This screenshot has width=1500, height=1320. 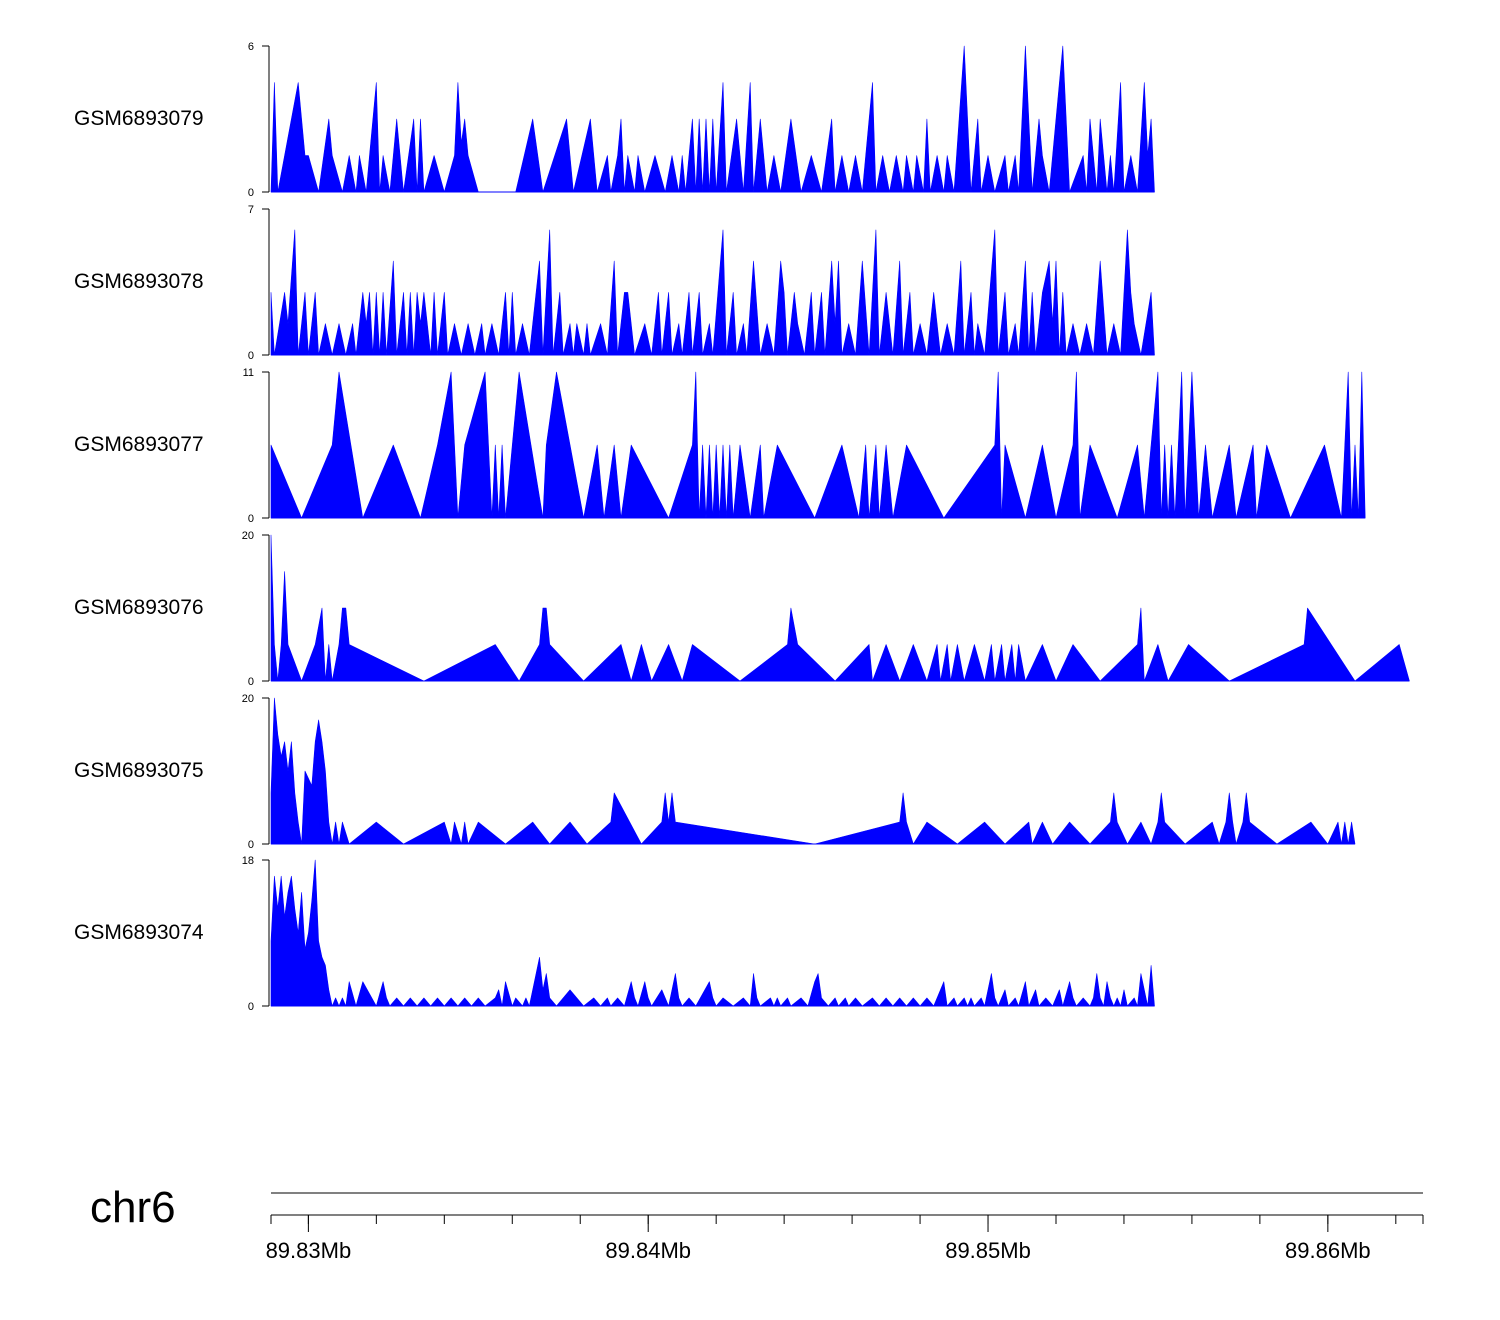 What do you see at coordinates (139, 770) in the screenshot?
I see `track-label: GSM6893075` at bounding box center [139, 770].